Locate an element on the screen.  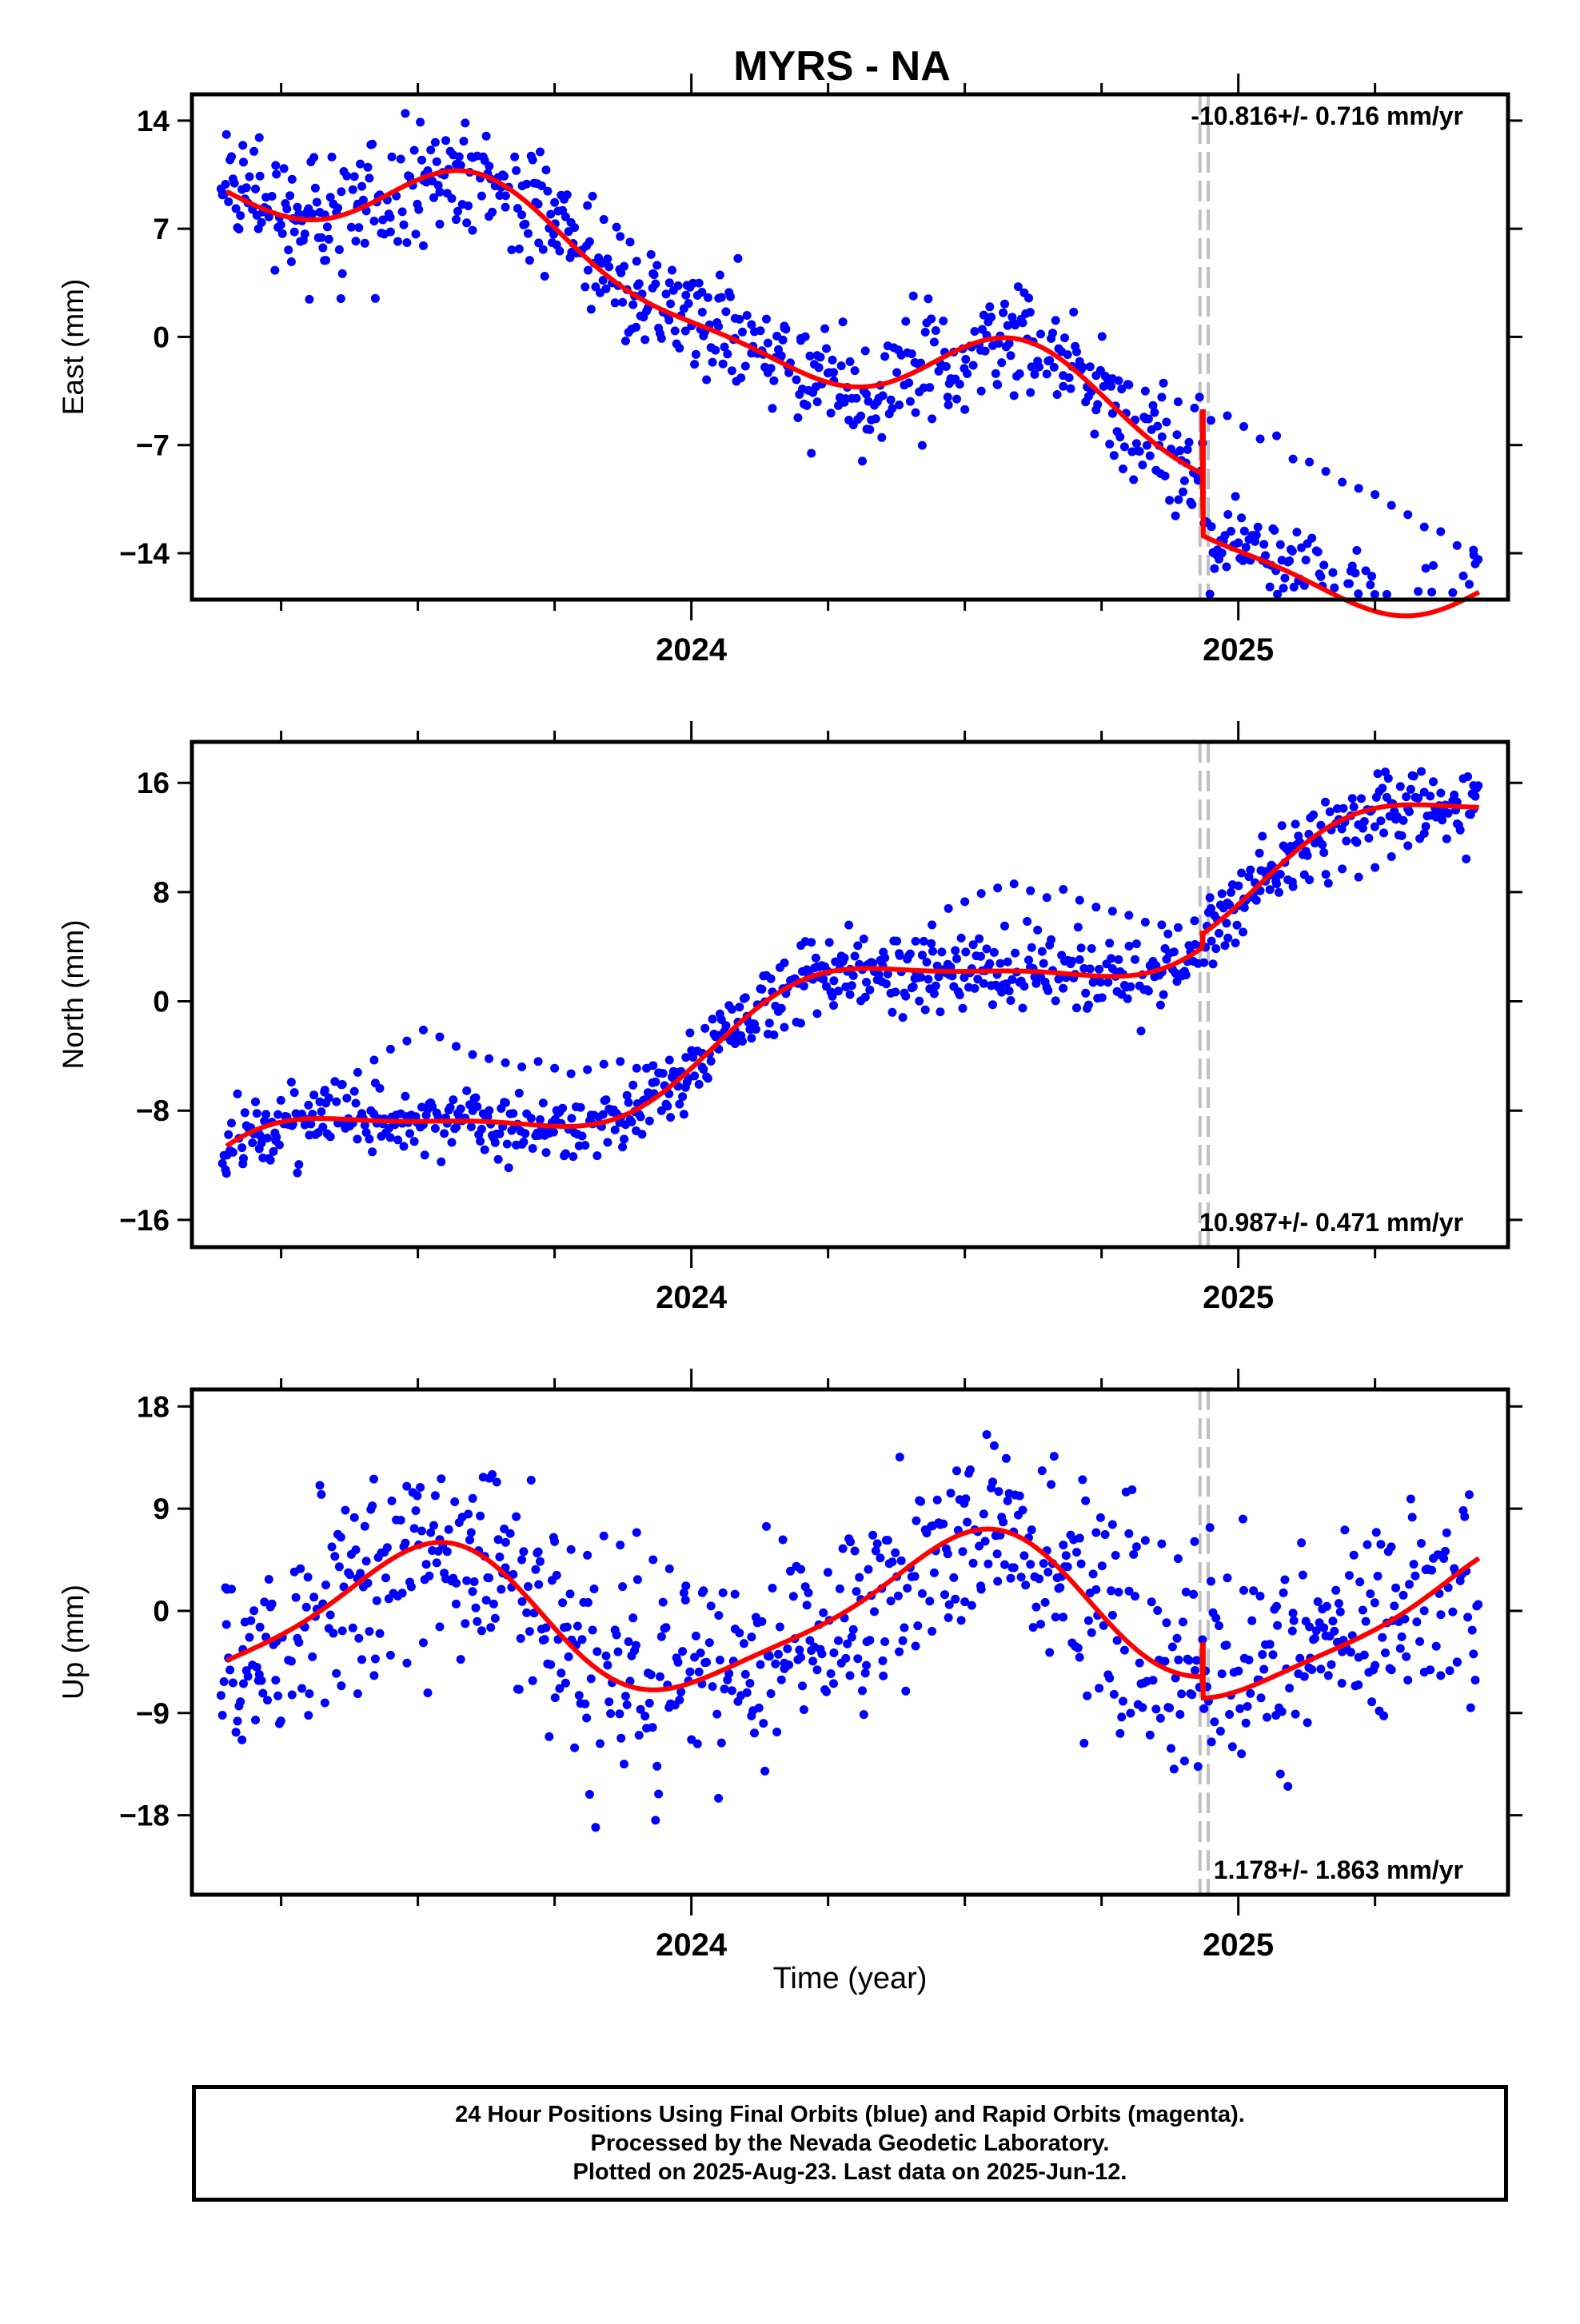
y-tick-label: 18 is located at coordinates (153, 1406).